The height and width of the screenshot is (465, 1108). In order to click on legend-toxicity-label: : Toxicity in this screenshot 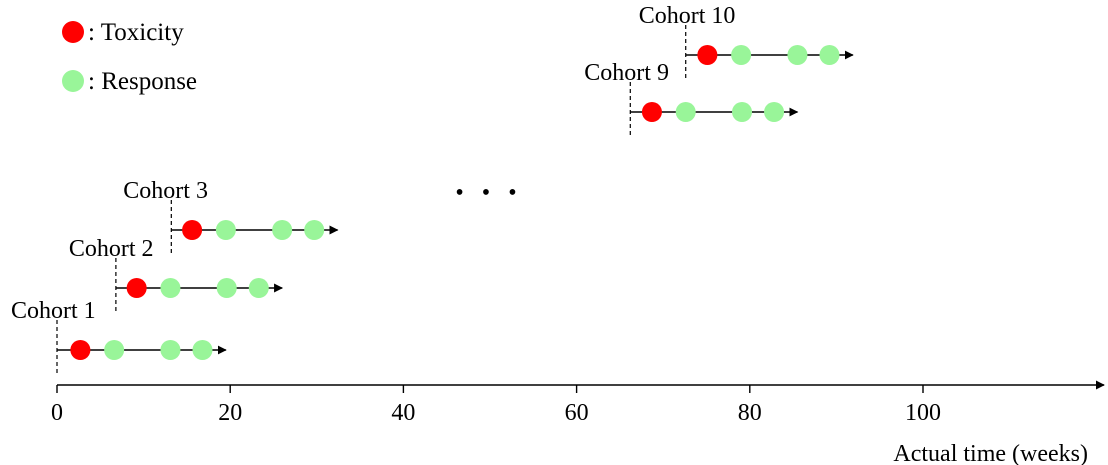, I will do `click(136, 32)`.